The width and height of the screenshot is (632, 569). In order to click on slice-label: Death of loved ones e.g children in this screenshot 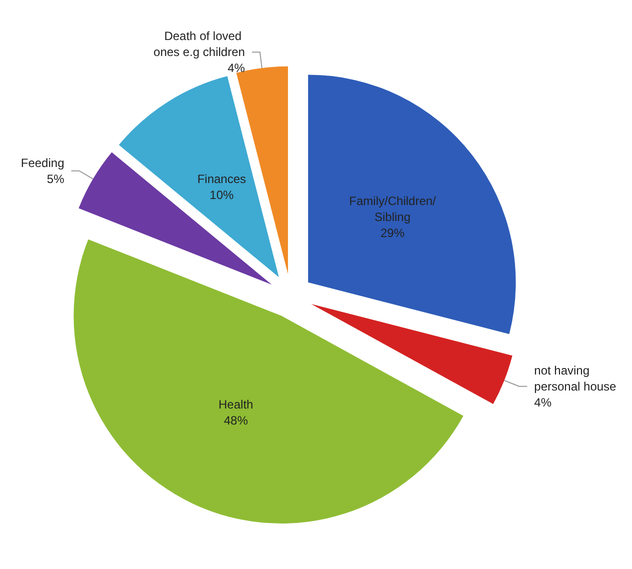, I will do `click(199, 44)`.